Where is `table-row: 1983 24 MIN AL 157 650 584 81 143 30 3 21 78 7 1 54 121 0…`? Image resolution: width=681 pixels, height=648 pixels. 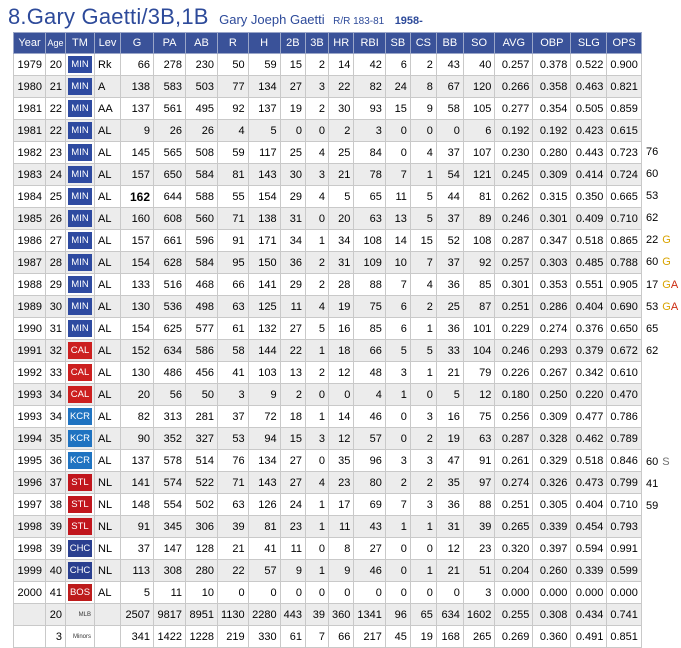
table-row: 1983 24 MIN AL 157 650 584 81 143 30 3 21 78 7 1 54 121 0… is located at coordinates (327, 174).